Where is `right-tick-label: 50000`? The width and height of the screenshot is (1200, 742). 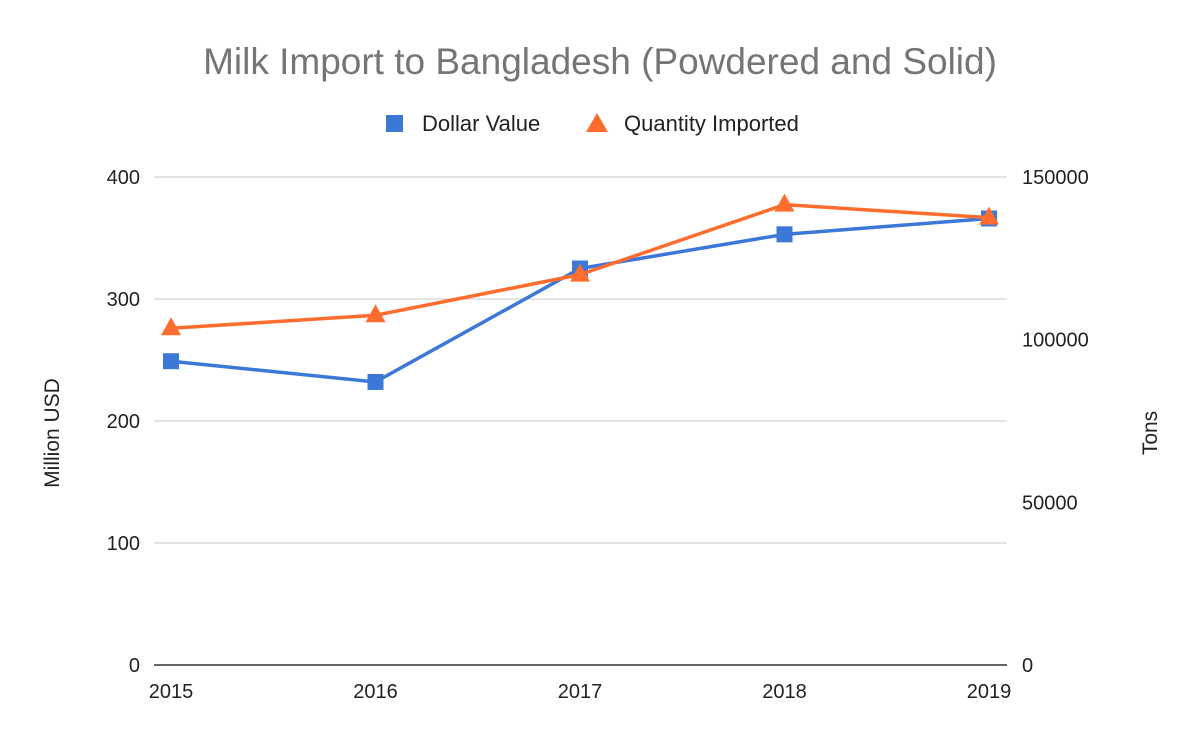 right-tick-label: 50000 is located at coordinates (1050, 503).